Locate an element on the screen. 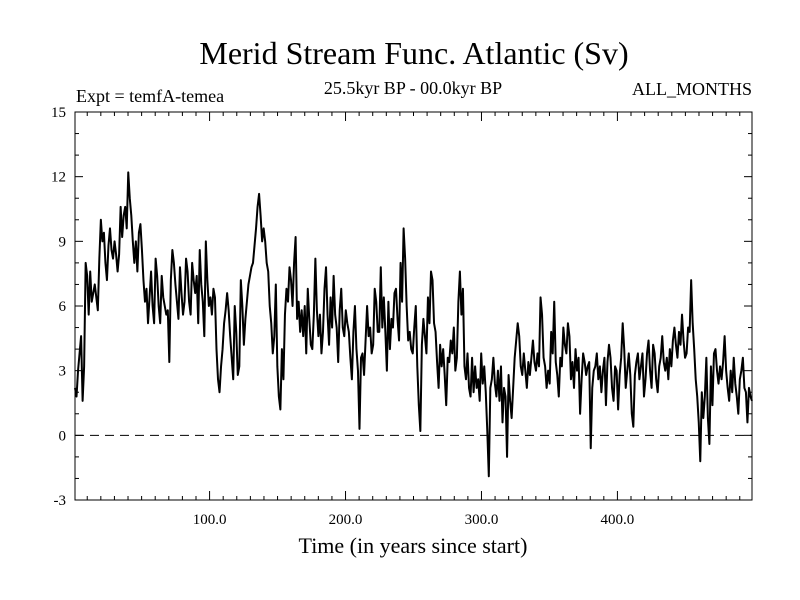  x-tick-label: 400.0 is located at coordinates (618, 520).